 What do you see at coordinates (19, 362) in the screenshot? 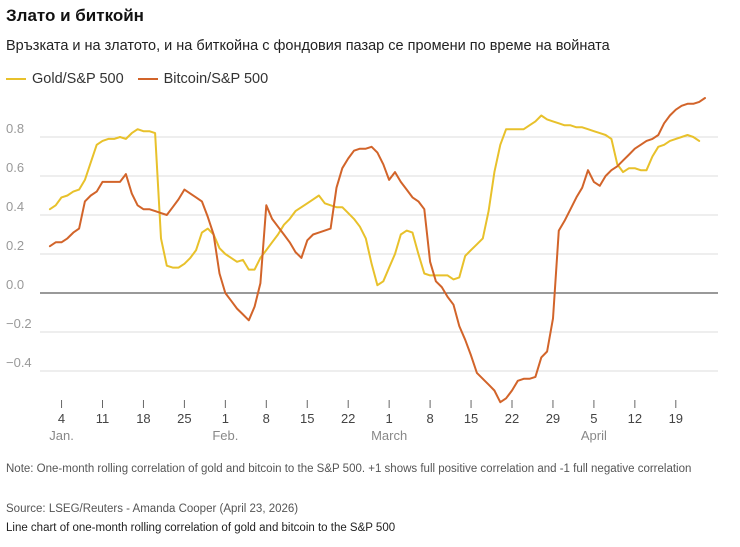
I see `y-tick-label: −0.4` at bounding box center [19, 362].